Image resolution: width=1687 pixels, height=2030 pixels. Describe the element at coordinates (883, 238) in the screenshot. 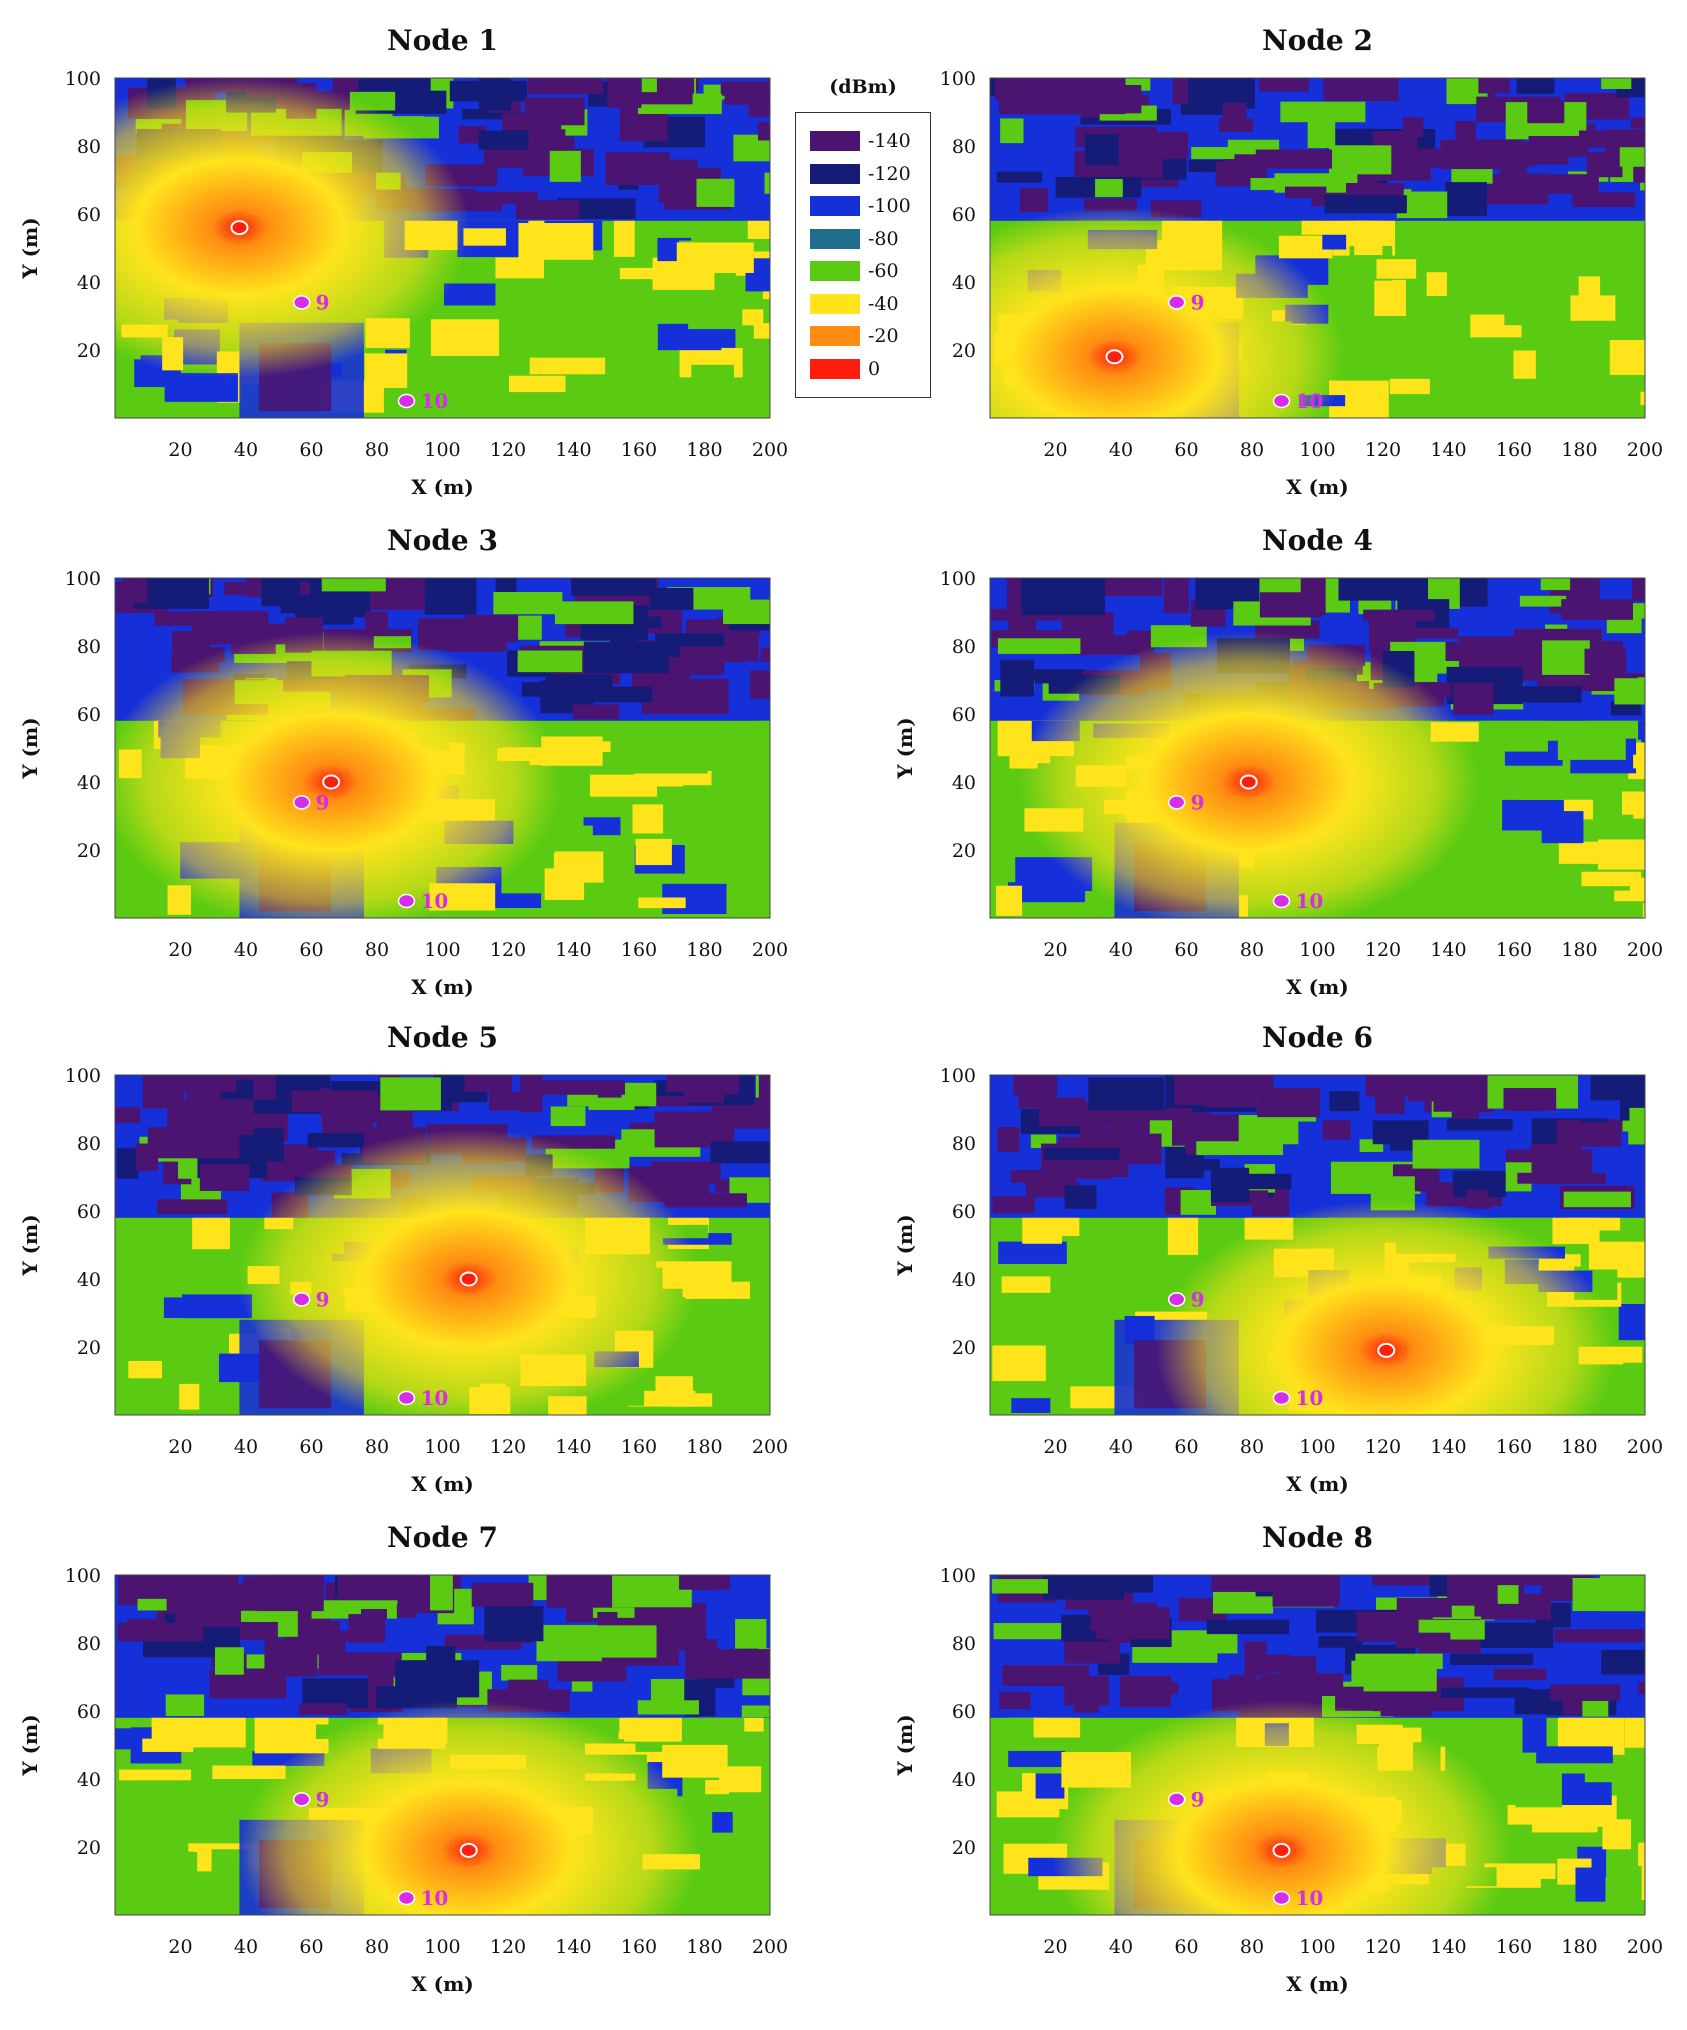

I see `legend-label: -80` at that location.